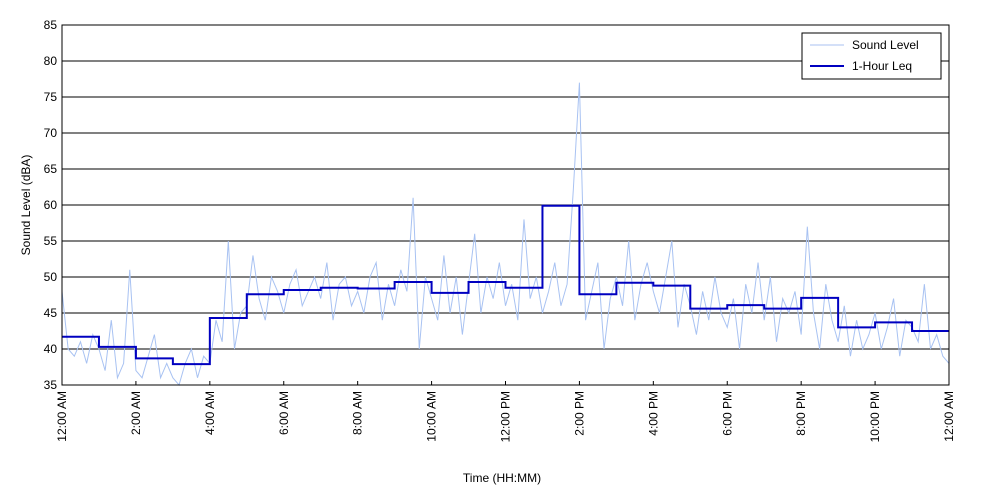 The width and height of the screenshot is (1000, 500). What do you see at coordinates (51, 169) in the screenshot?
I see `y-tick-label: 65` at bounding box center [51, 169].